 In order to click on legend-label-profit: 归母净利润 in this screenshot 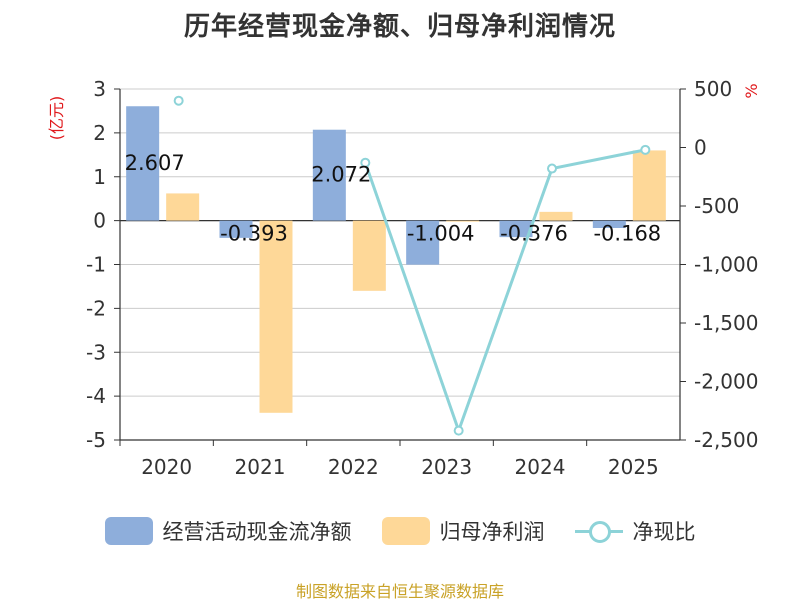, I will do `click(492, 532)`.